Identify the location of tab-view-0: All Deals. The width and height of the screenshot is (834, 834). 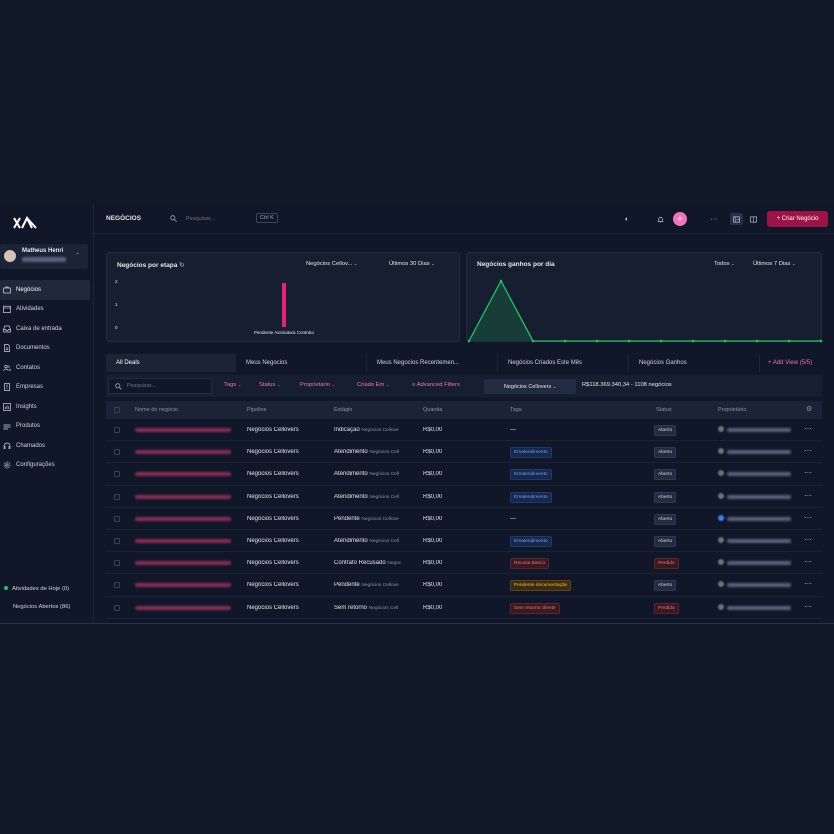
(171, 363).